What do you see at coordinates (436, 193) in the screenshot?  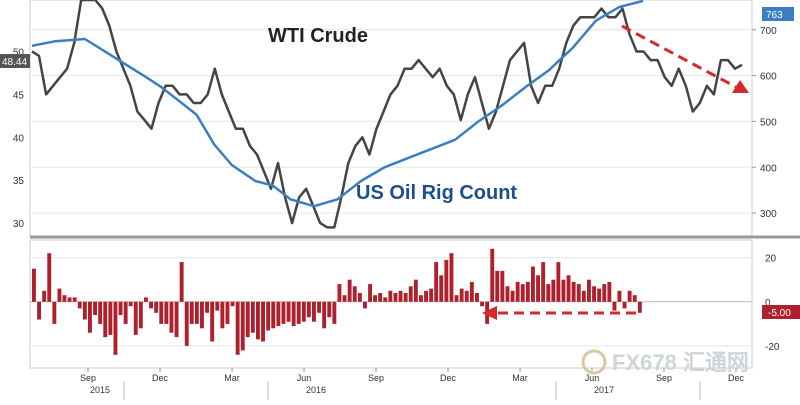 I see `rig-count-label: US Oil Rig Count` at bounding box center [436, 193].